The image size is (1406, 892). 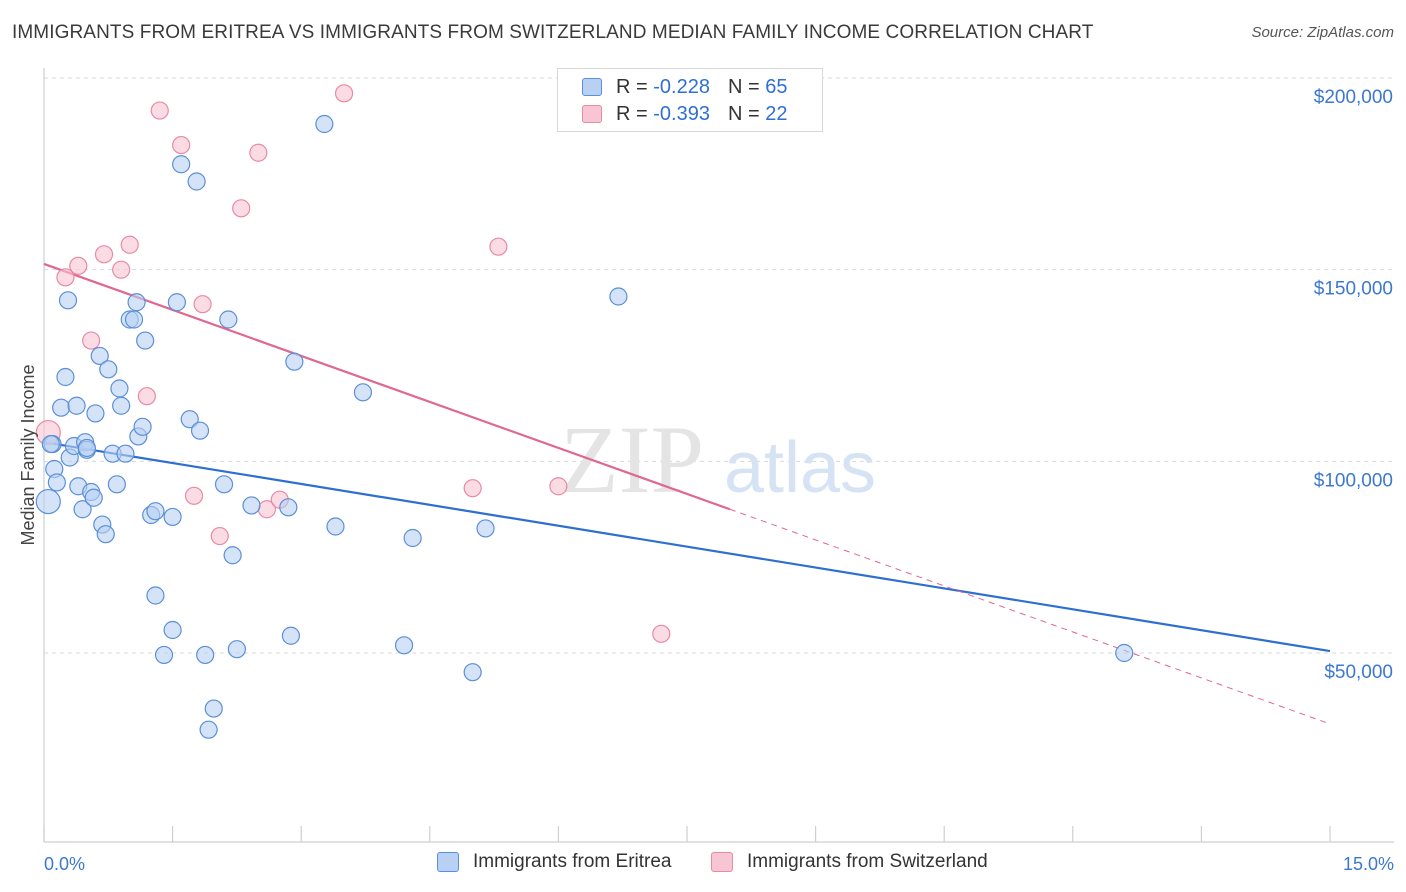 What do you see at coordinates (632, 459) in the screenshot?
I see `watermark-zip: ZIP` at bounding box center [632, 459].